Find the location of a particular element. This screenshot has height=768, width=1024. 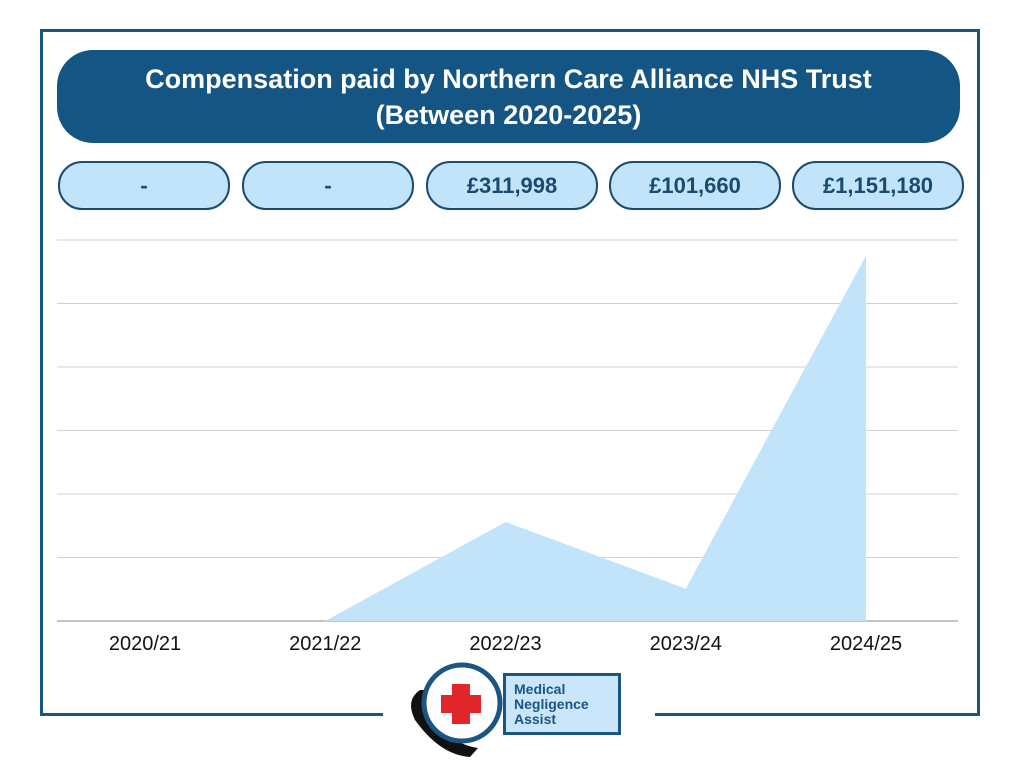

frame-bottom-left is located at coordinates (211, 714).